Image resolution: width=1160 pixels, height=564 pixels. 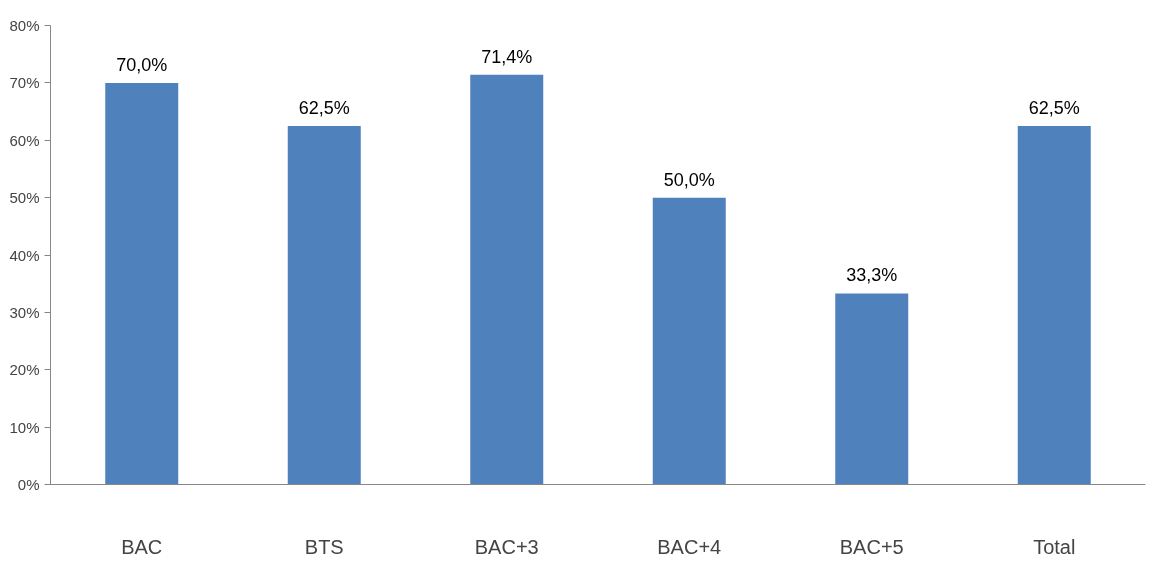 I want to click on data-label: 70,0%, so click(x=142, y=64).